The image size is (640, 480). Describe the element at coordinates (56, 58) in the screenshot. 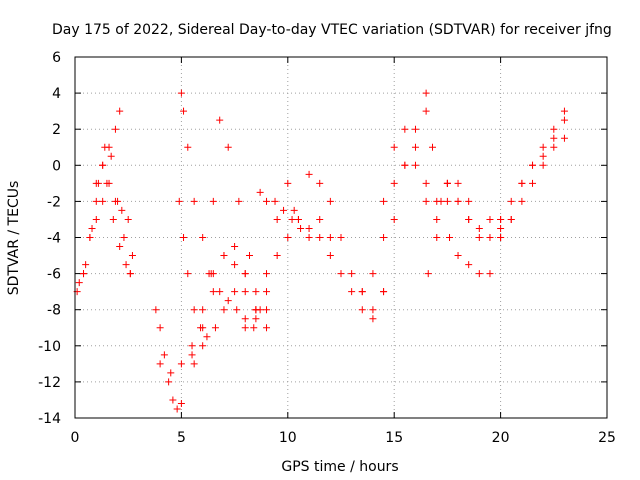

I see `y-tick-label: 6` at that location.